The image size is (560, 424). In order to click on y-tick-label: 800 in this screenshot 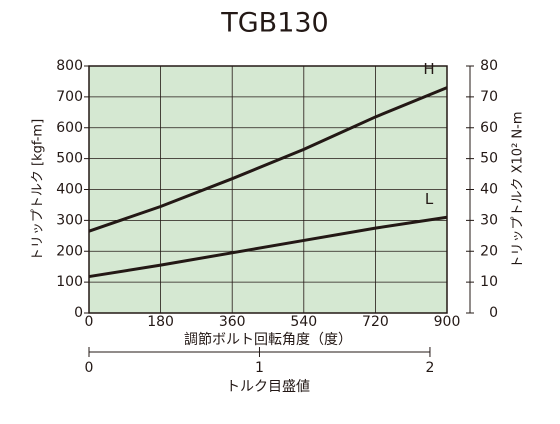, I will do `click(69, 66)`.